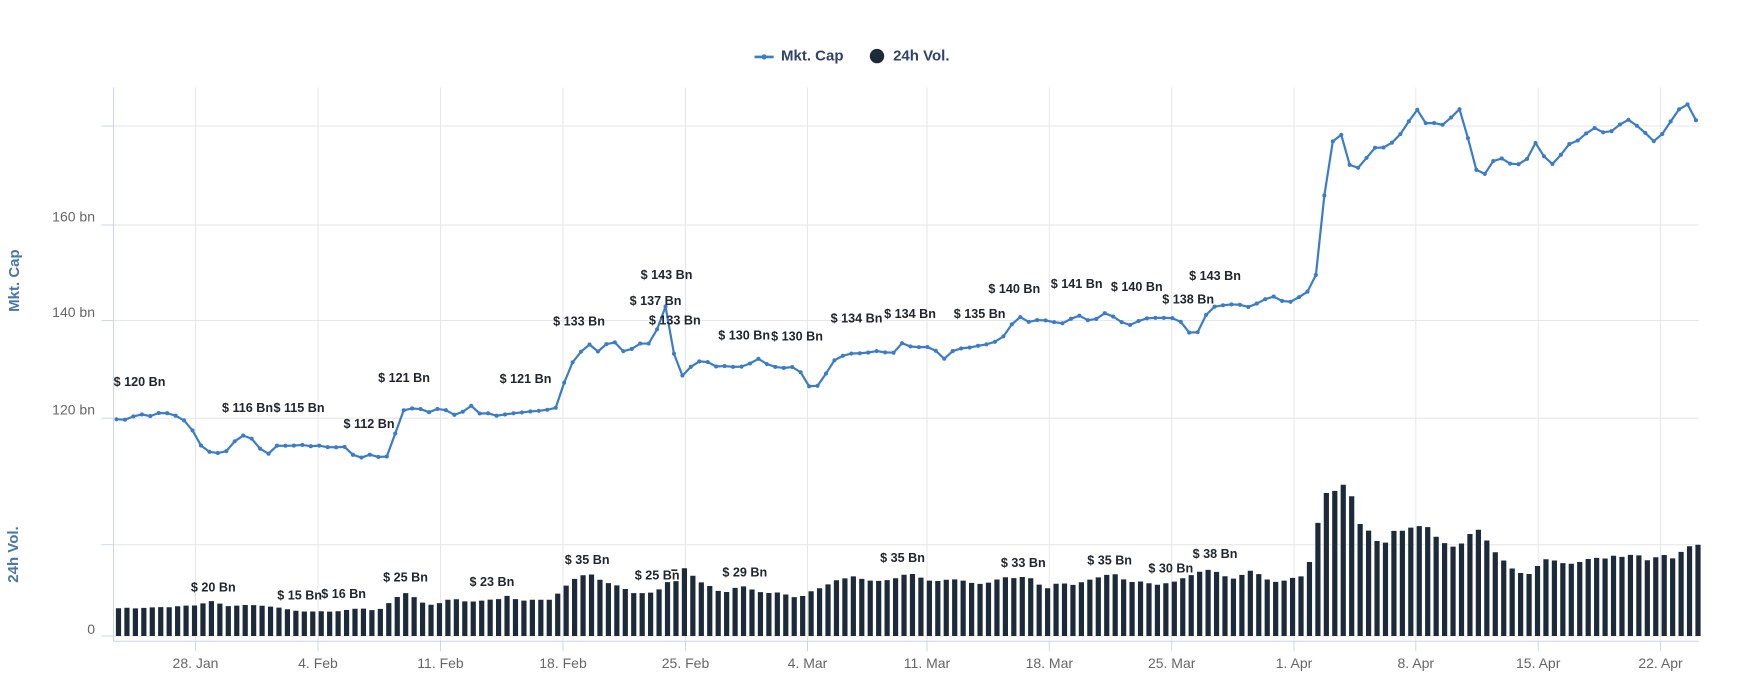  I want to click on svg-text: 18. Mar, so click(1050, 663).